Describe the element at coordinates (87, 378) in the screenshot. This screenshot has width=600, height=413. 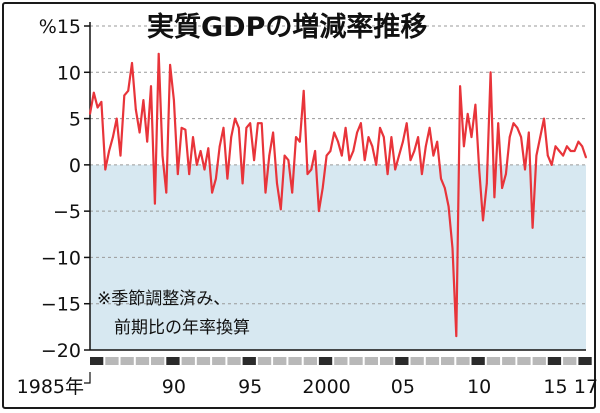
I see `start-year-pointer` at that location.